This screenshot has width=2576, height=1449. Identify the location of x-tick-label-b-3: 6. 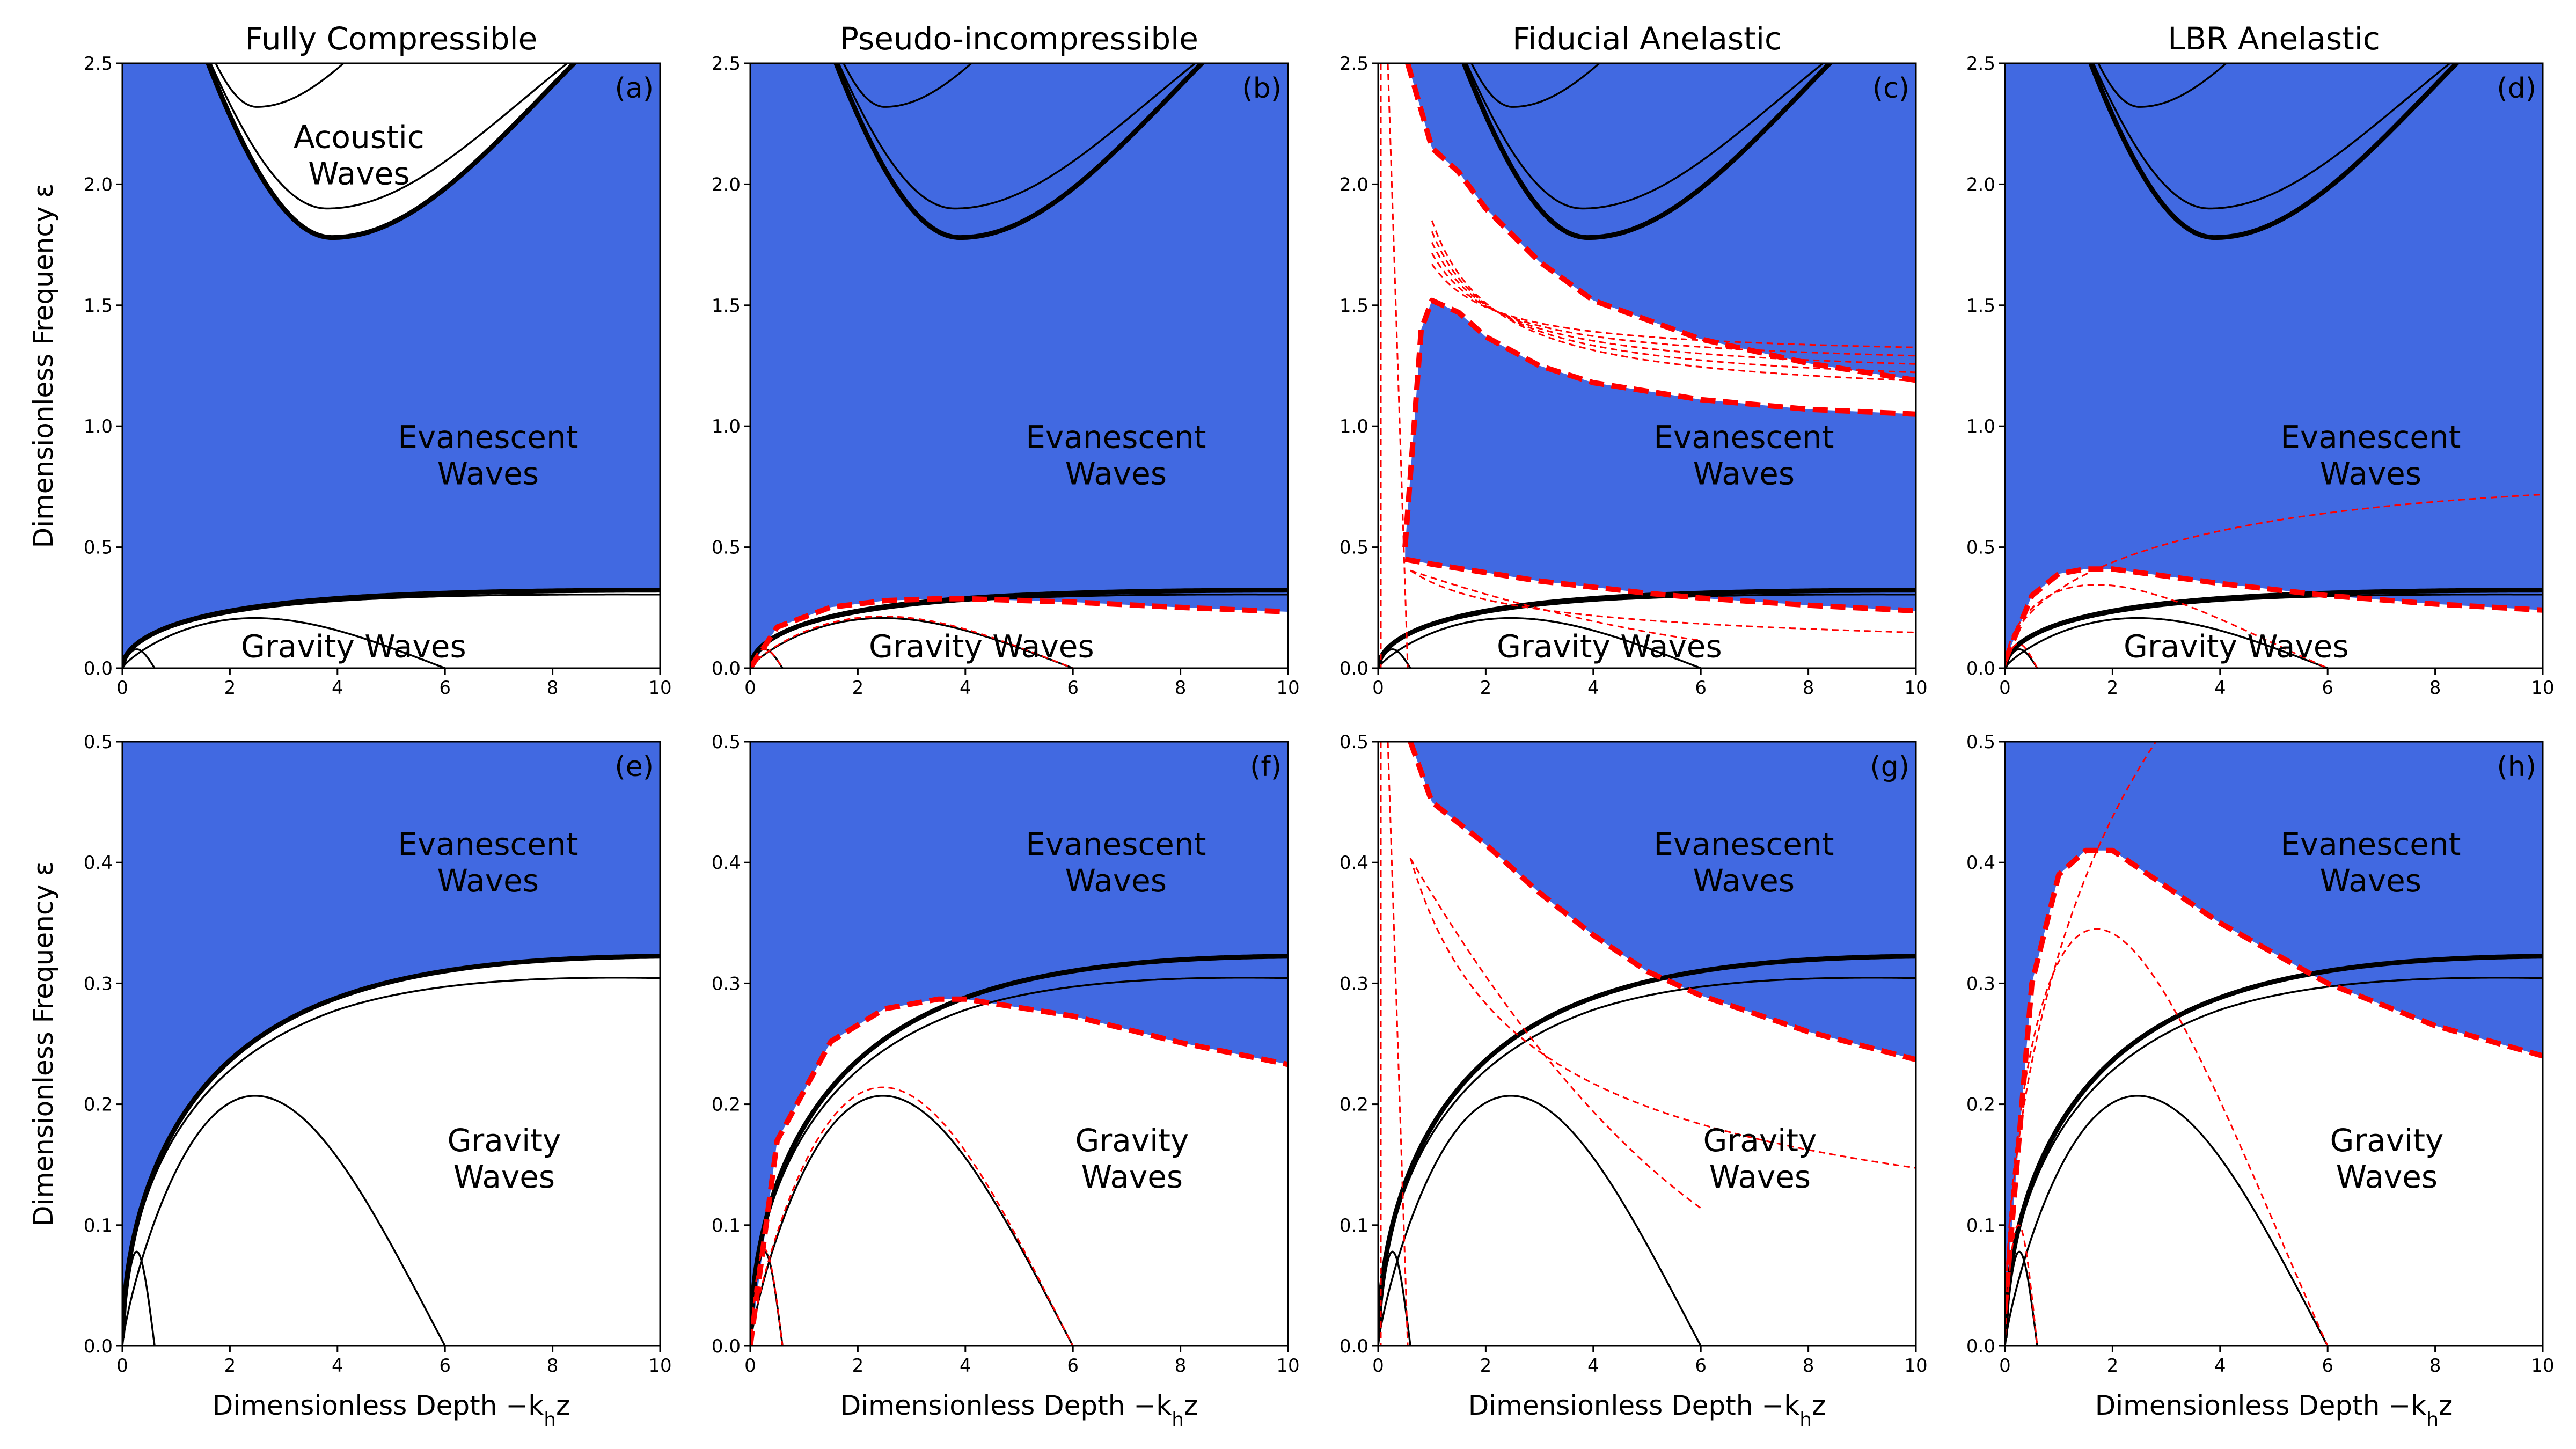
(1073, 688).